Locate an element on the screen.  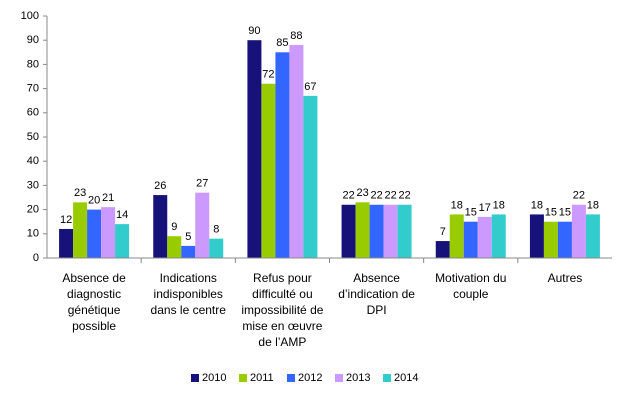
y-tick-label: 50 is located at coordinates (33, 137).